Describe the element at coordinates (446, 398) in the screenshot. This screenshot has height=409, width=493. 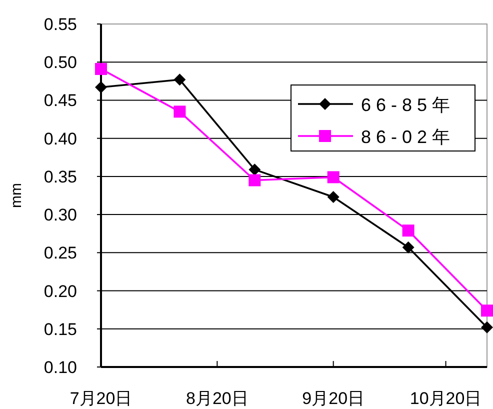
I see `x-tick-label: 10月20日` at that location.